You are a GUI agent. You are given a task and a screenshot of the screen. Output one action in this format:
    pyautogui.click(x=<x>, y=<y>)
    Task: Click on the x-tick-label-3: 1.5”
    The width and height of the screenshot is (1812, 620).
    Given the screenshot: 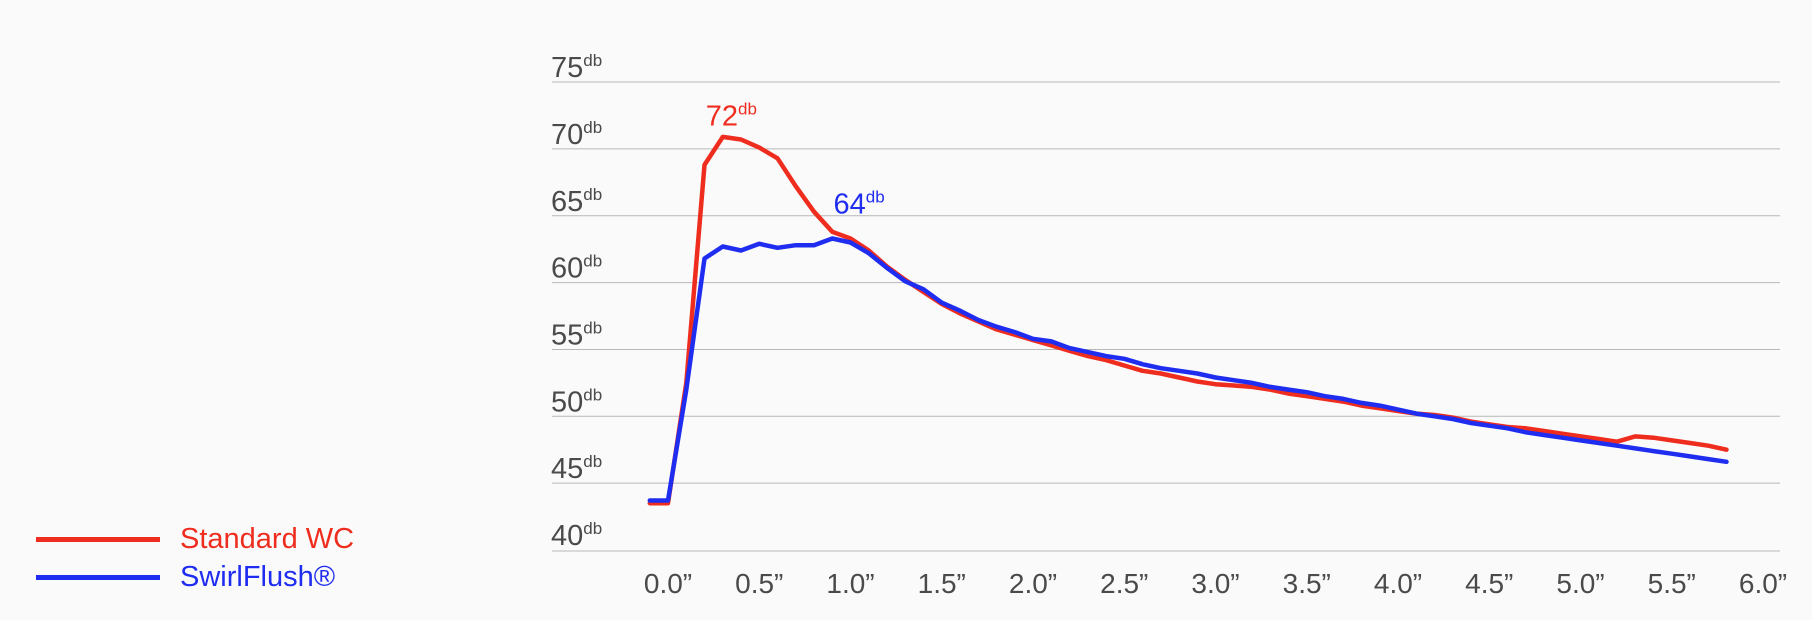 What is the action you would take?
    pyautogui.click(x=942, y=583)
    